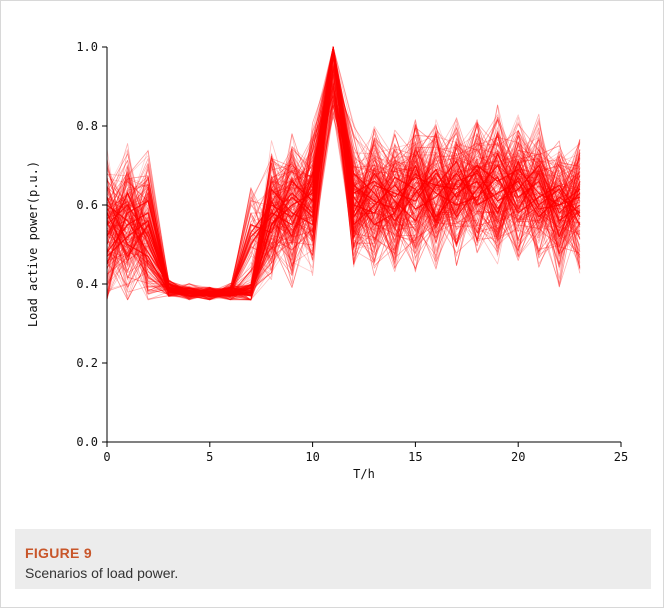 Image resolution: width=664 pixels, height=608 pixels. What do you see at coordinates (209, 457) in the screenshot?
I see `x-tick-label: 5` at bounding box center [209, 457].